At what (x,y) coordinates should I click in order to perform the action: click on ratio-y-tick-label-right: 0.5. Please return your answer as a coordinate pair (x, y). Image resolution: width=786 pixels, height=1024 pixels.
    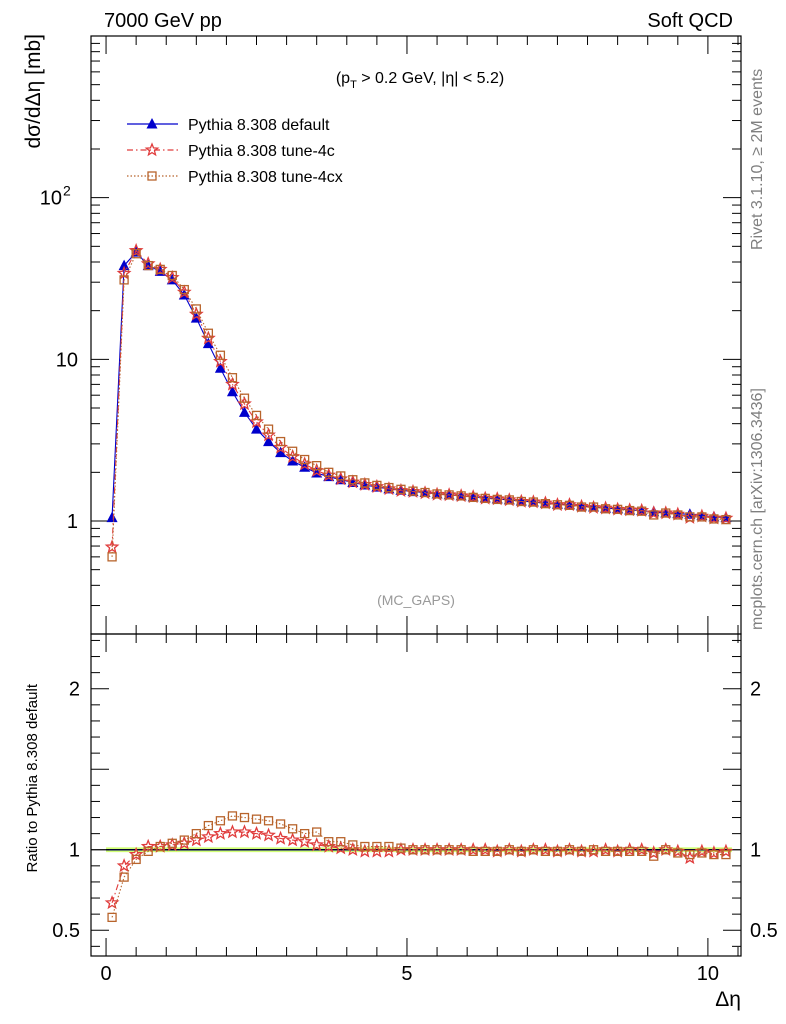
    Looking at the image, I should click on (764, 931).